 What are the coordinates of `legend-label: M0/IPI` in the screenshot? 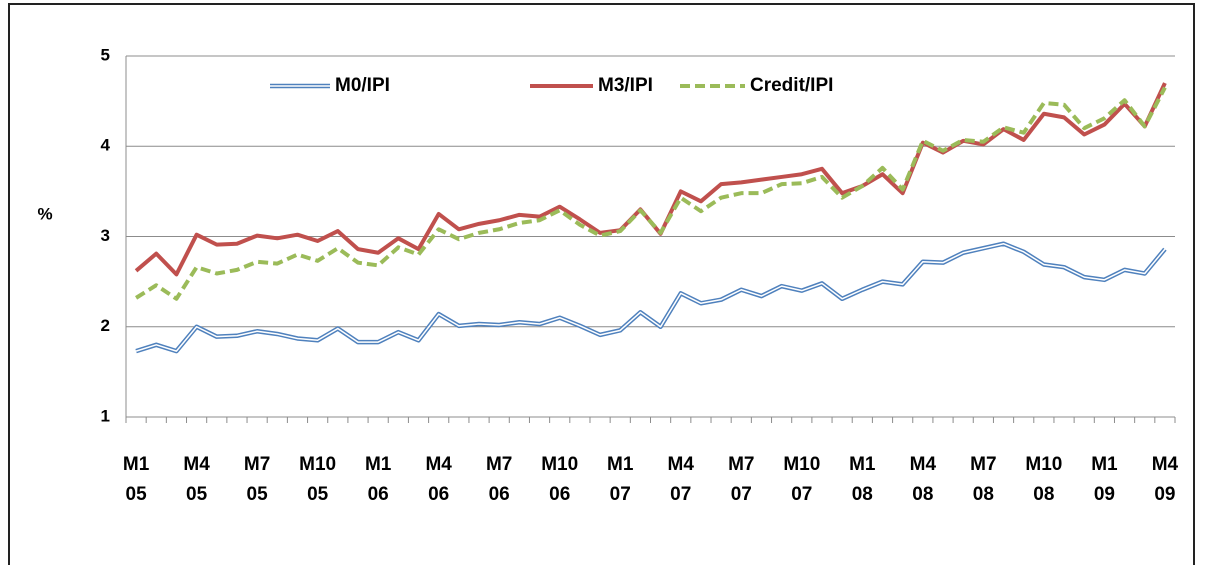 It's located at (362, 85).